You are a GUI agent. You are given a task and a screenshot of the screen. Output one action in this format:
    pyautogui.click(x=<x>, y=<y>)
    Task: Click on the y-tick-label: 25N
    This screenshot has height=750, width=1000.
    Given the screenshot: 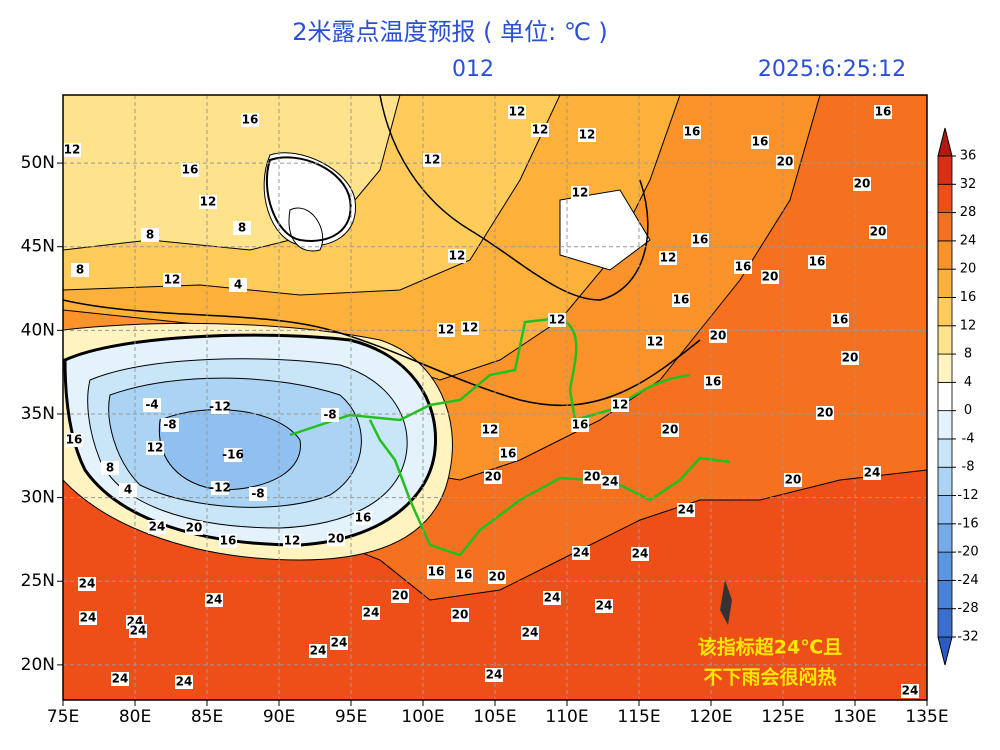 What is the action you would take?
    pyautogui.click(x=38, y=581)
    